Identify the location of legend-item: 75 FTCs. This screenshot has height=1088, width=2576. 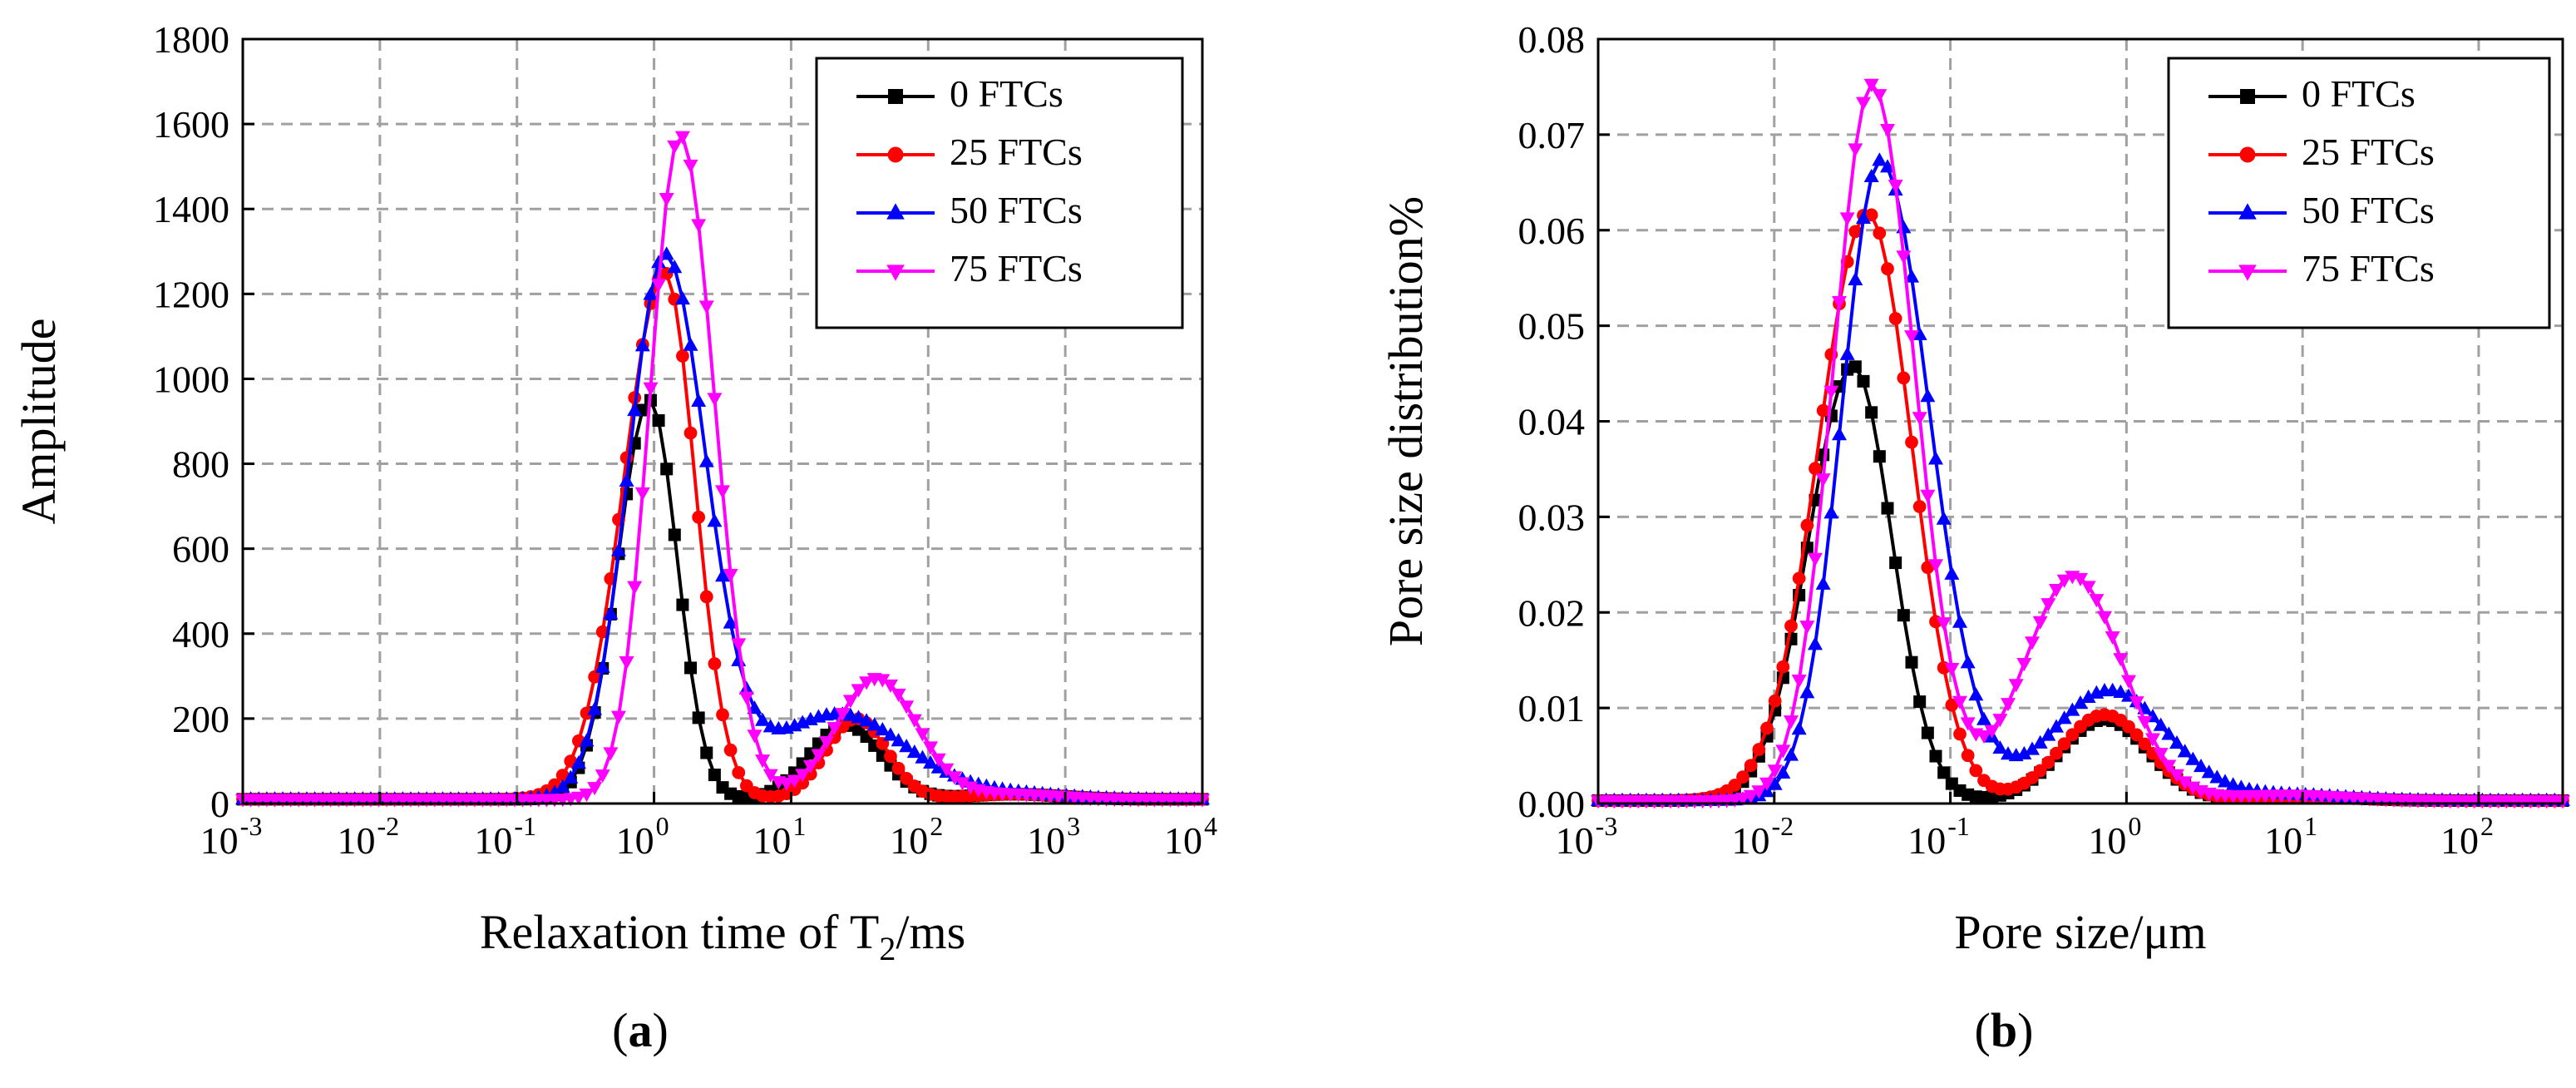
(2321, 268).